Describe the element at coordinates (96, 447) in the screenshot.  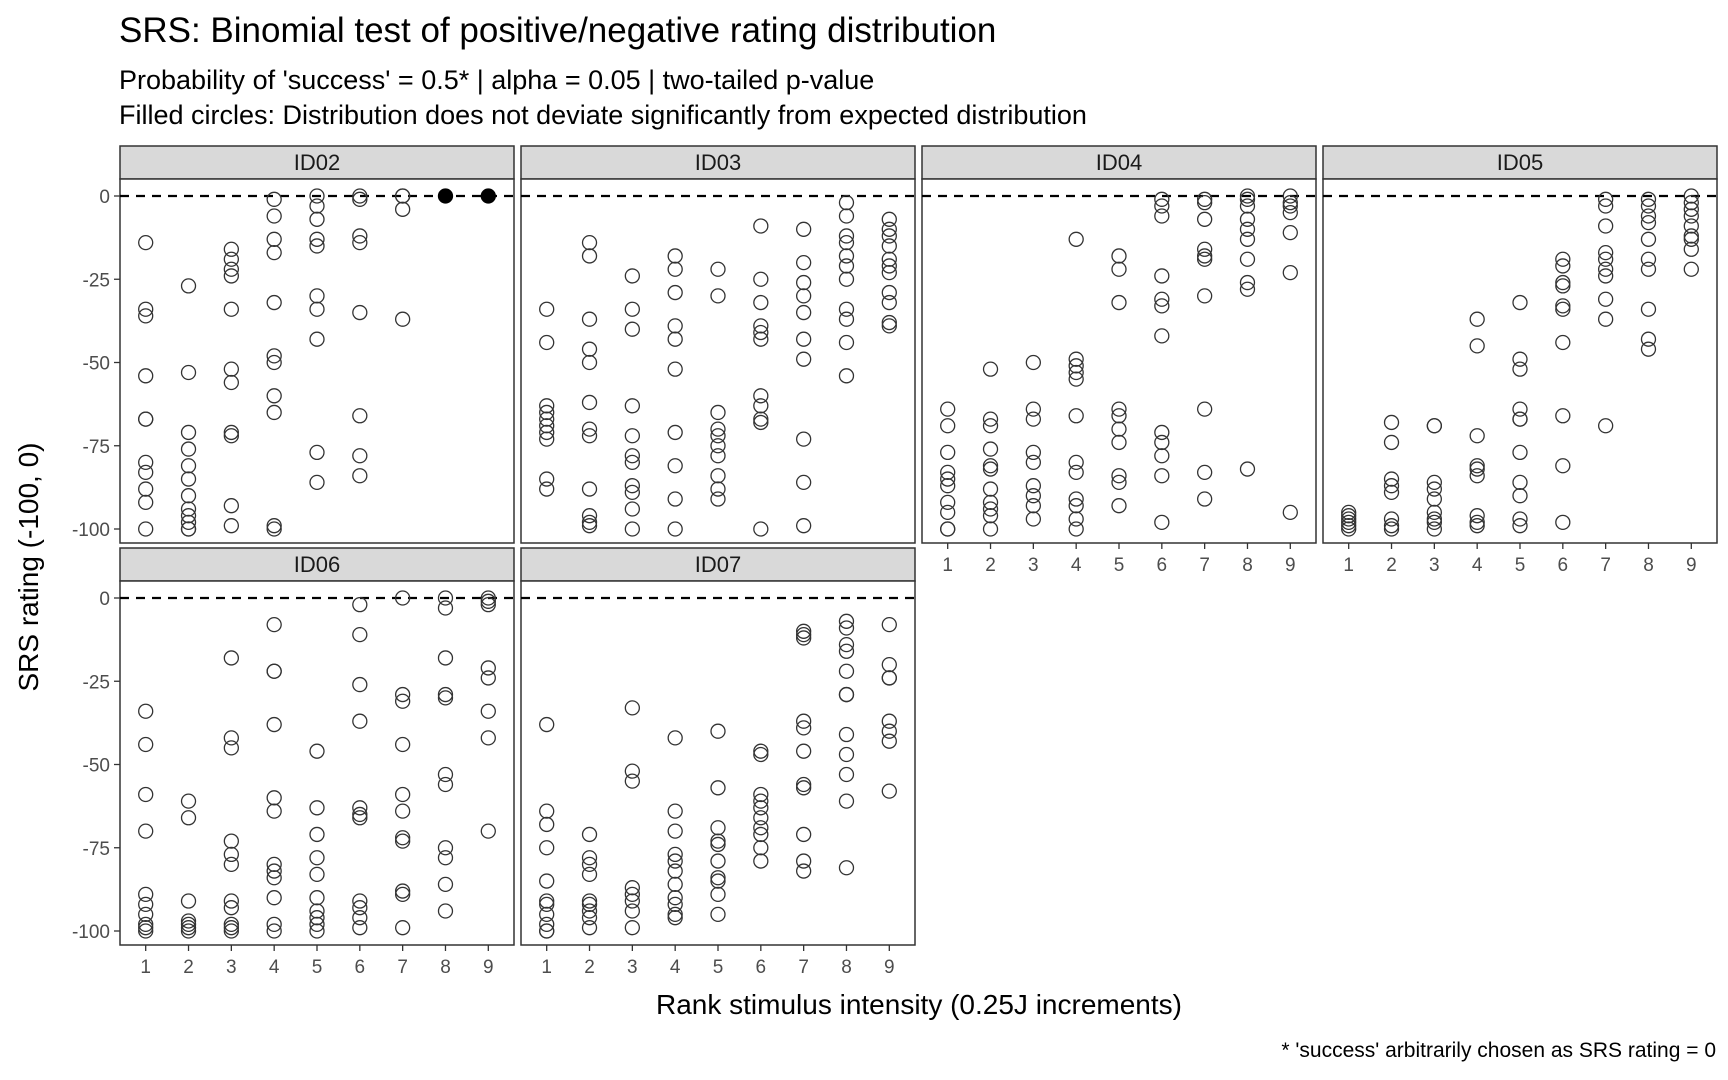
I see `y-tick-label: -75` at that location.